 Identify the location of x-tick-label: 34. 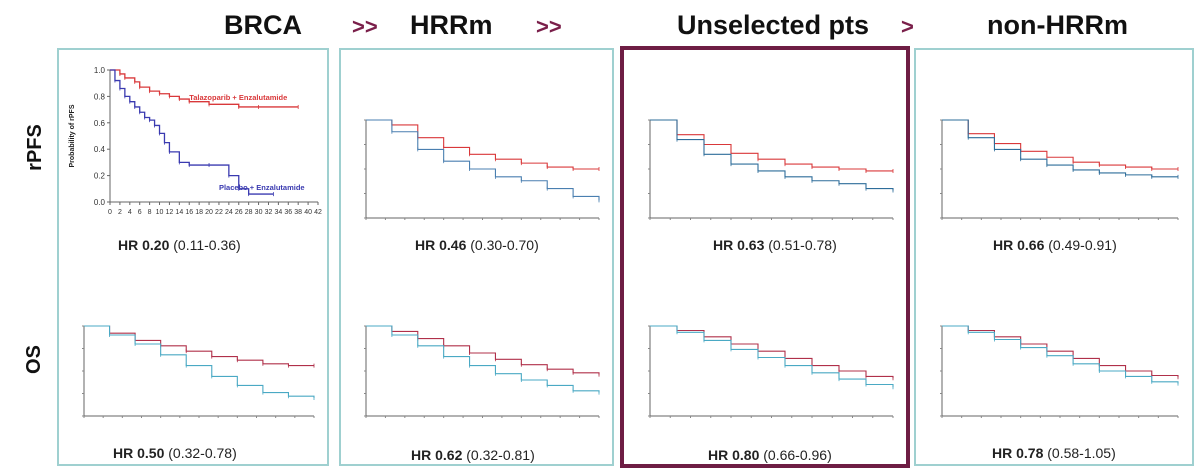
(278, 212).